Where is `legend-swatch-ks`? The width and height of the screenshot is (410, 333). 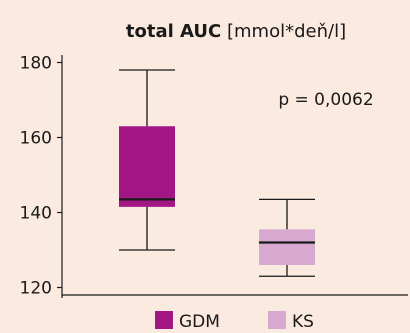 legend-swatch-ks is located at coordinates (277, 320).